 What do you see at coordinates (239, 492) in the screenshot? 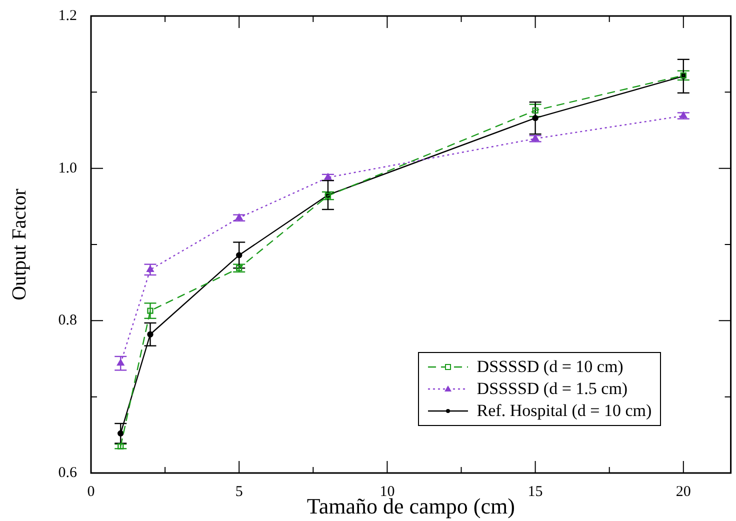
I see `x-tick-label: 5` at bounding box center [239, 492].